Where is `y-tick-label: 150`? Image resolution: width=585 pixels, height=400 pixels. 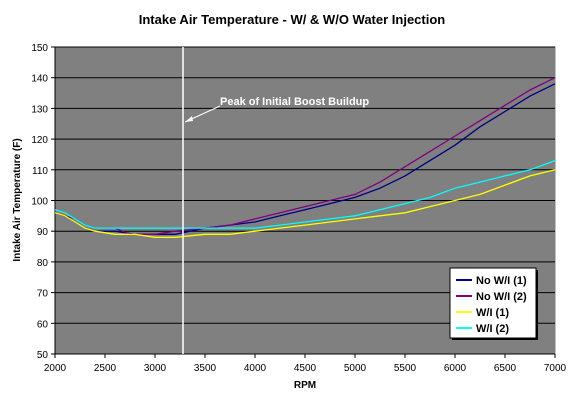 y-tick-label: 150 is located at coordinates (39, 48).